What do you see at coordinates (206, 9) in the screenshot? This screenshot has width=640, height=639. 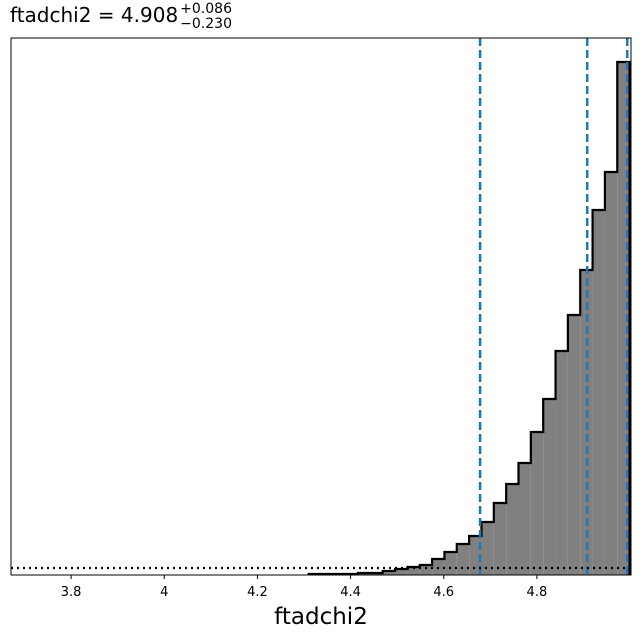 I see `title-upper: +0.086` at bounding box center [206, 9].